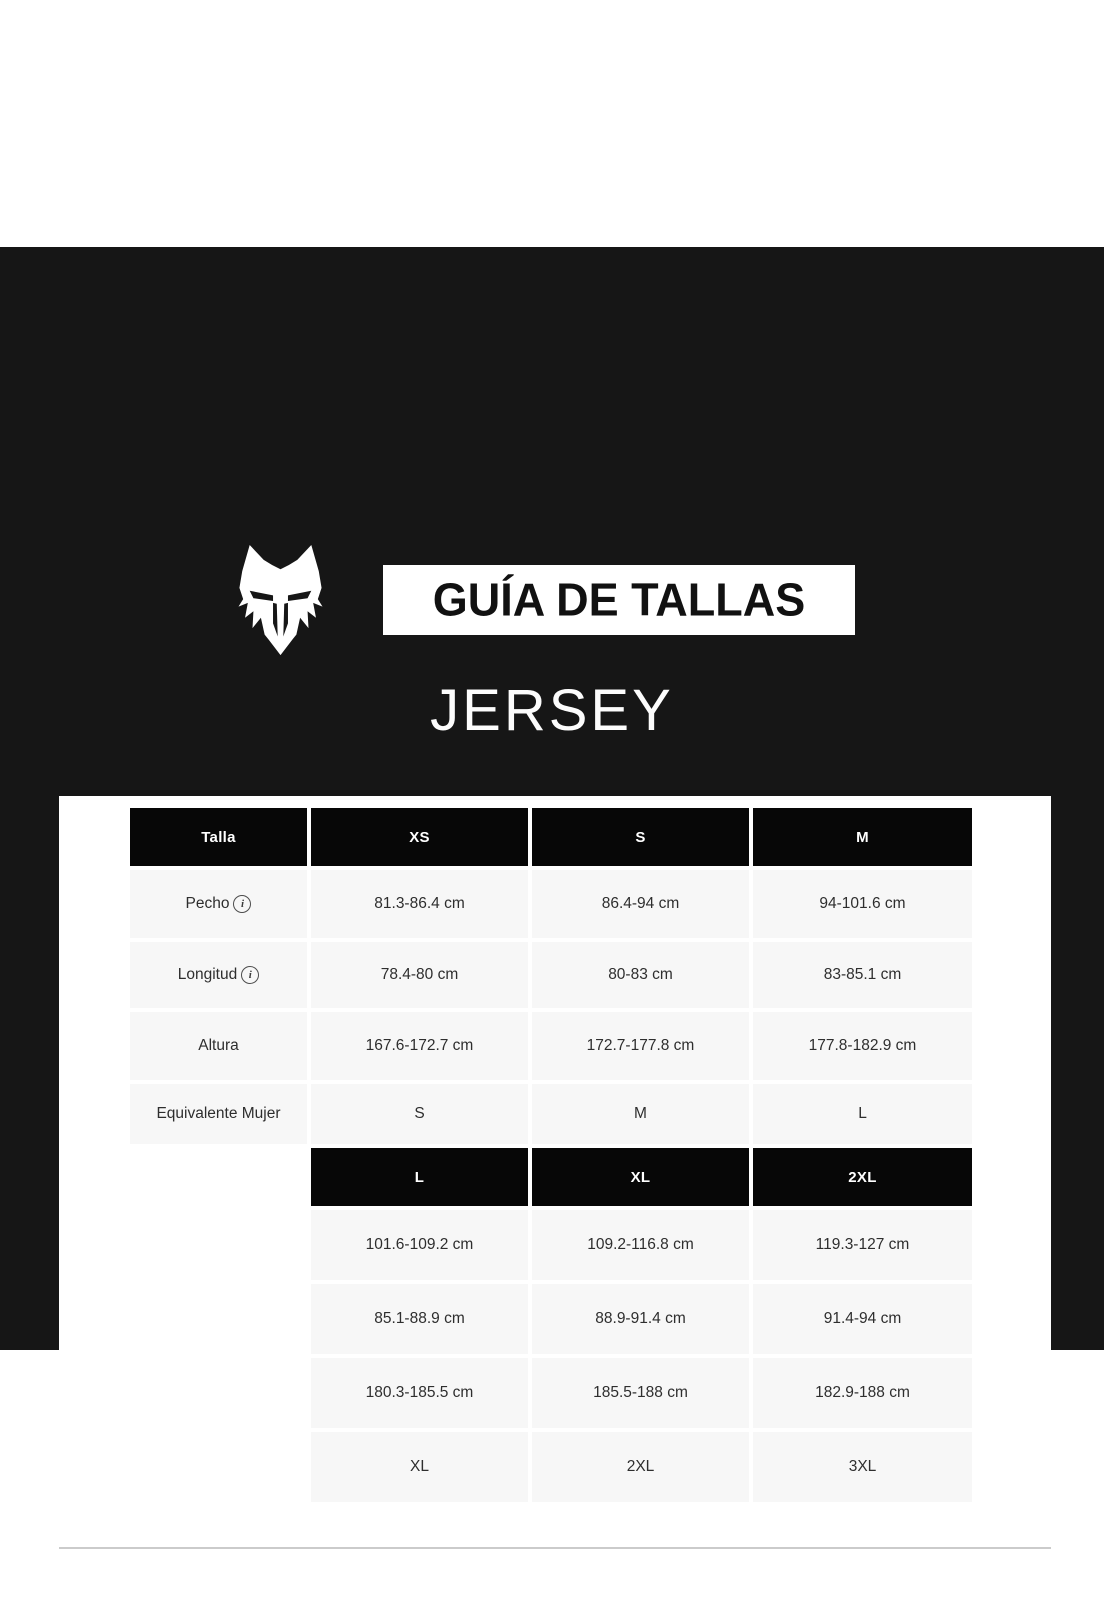  I want to click on column-header-2xl: 2XL, so click(862, 1177).